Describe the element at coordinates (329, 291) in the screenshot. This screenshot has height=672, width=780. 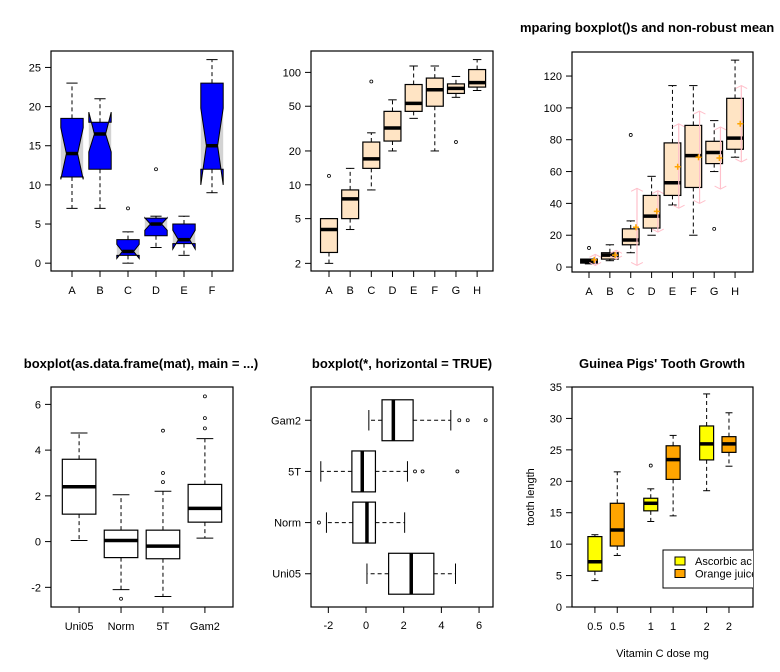
I see `x-tick-label: A` at that location.